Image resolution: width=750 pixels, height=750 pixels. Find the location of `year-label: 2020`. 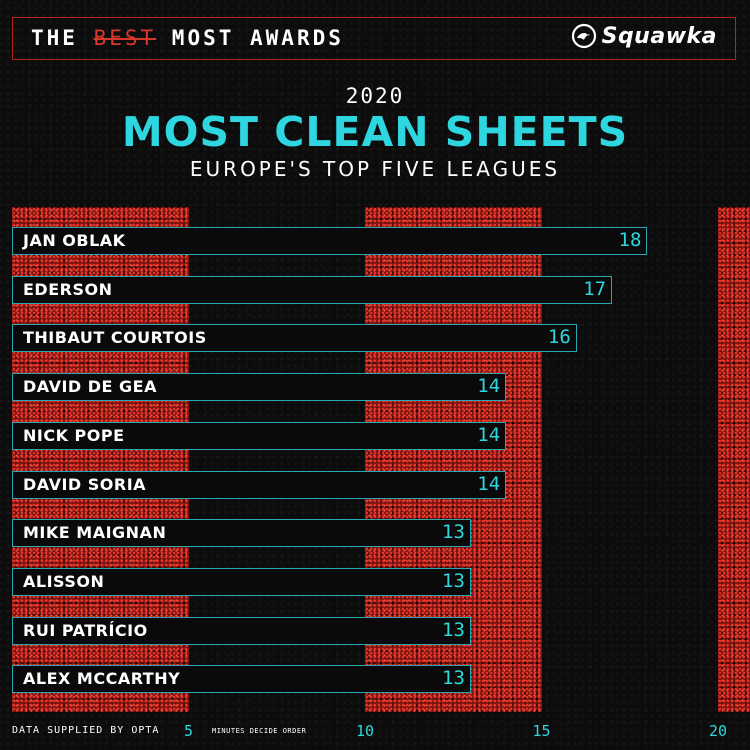

year-label: 2020 is located at coordinates (375, 96).